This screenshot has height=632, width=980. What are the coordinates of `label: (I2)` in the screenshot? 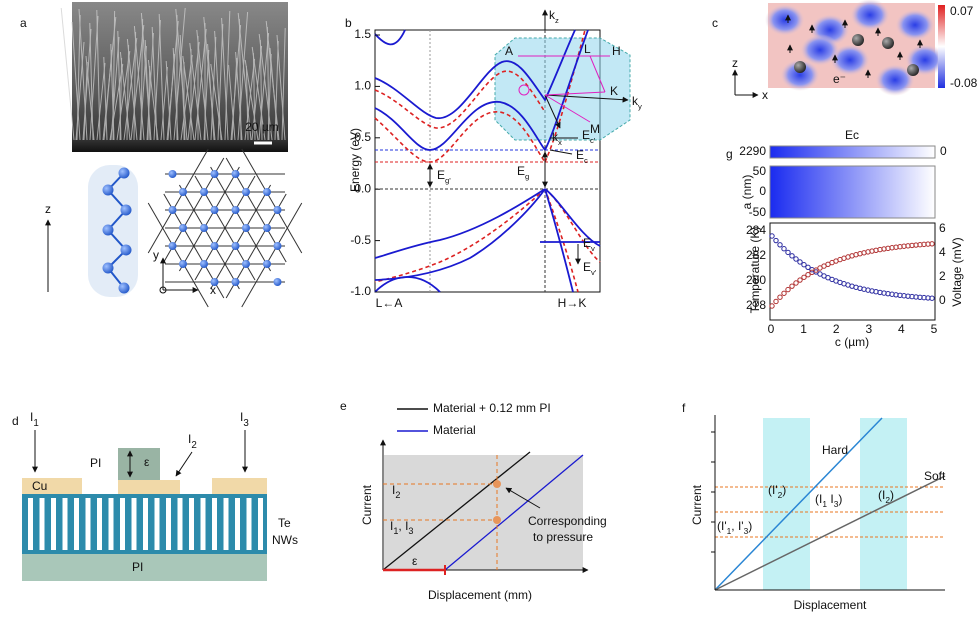 It's located at (886, 496).